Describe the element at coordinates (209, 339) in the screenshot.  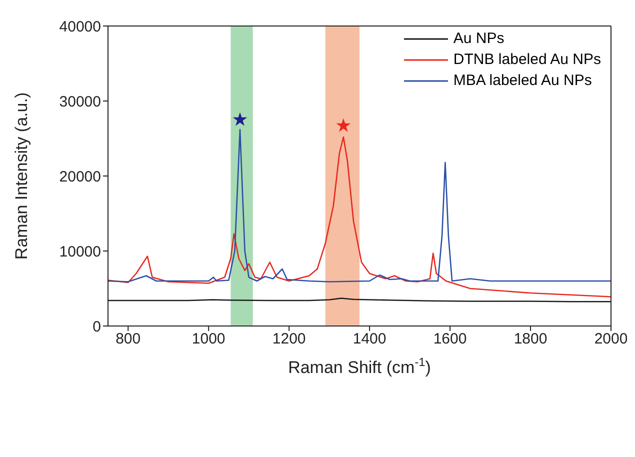
I see `x-tick-label: 1000` at that location.